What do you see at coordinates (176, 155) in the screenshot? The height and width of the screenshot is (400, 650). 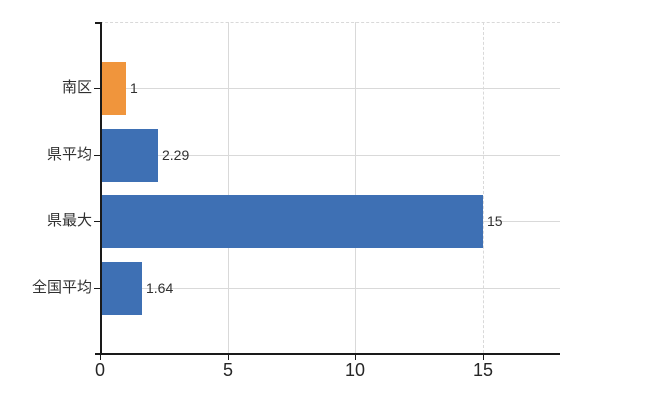 I see `bar-value-label: 2.29` at bounding box center [176, 155].